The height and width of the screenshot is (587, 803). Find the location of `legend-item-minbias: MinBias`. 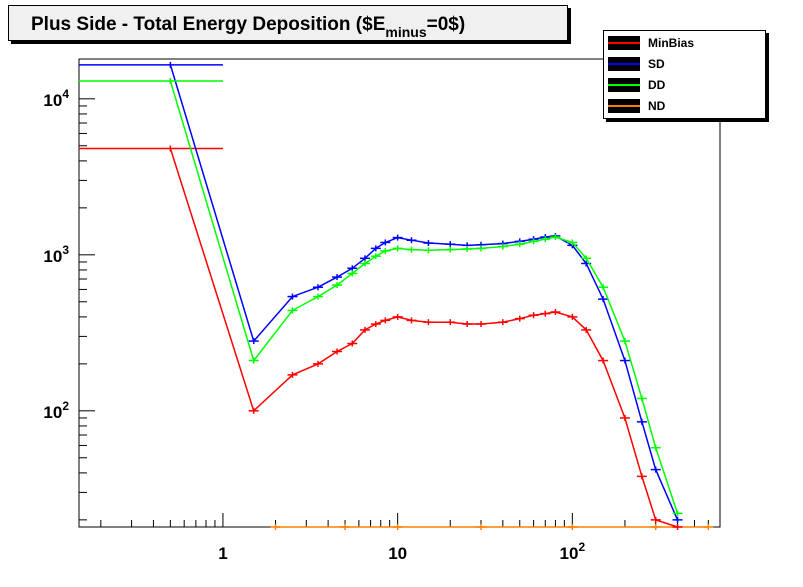

legend-item-minbias: MinBias is located at coordinates (683, 43).